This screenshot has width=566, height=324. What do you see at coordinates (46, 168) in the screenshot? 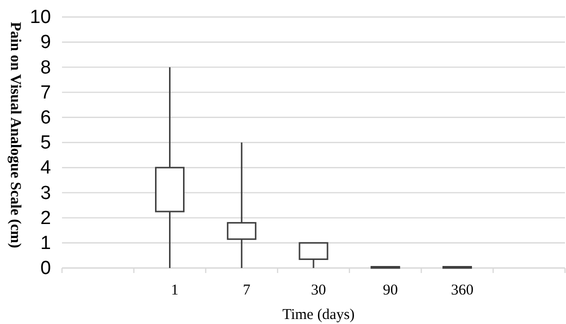
I see `y-tick-label: 4` at bounding box center [46, 168].